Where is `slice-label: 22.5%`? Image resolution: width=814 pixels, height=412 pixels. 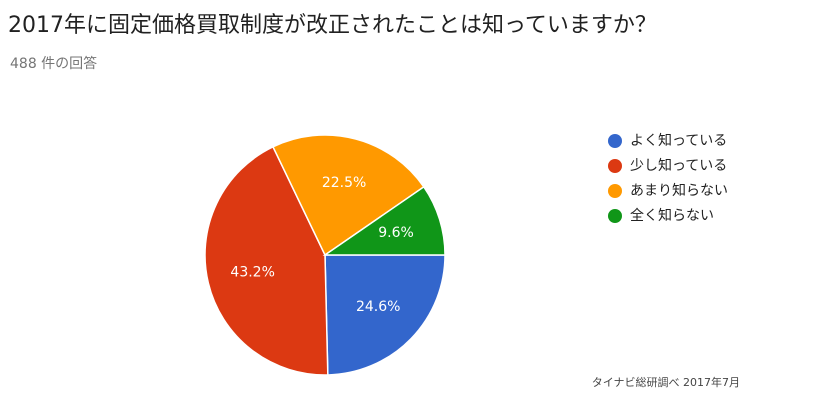 slice-label: 22.5% is located at coordinates (344, 183).